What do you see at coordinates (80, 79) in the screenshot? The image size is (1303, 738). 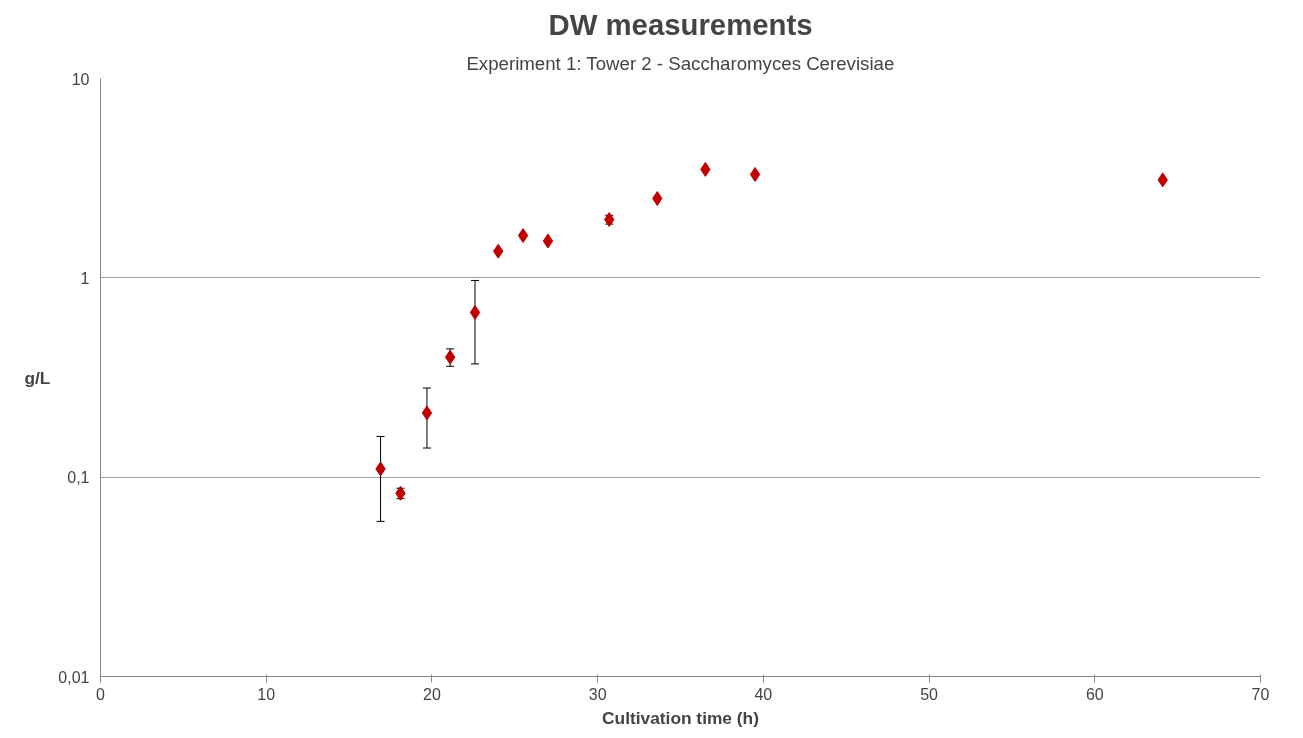 I see `y-tick-label: 10` at bounding box center [80, 79].